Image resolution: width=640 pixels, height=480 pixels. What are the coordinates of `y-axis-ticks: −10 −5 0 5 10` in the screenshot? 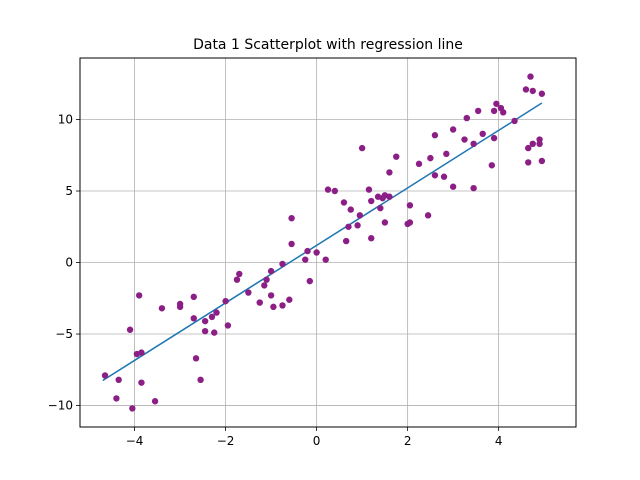 It's located at (64, 263).